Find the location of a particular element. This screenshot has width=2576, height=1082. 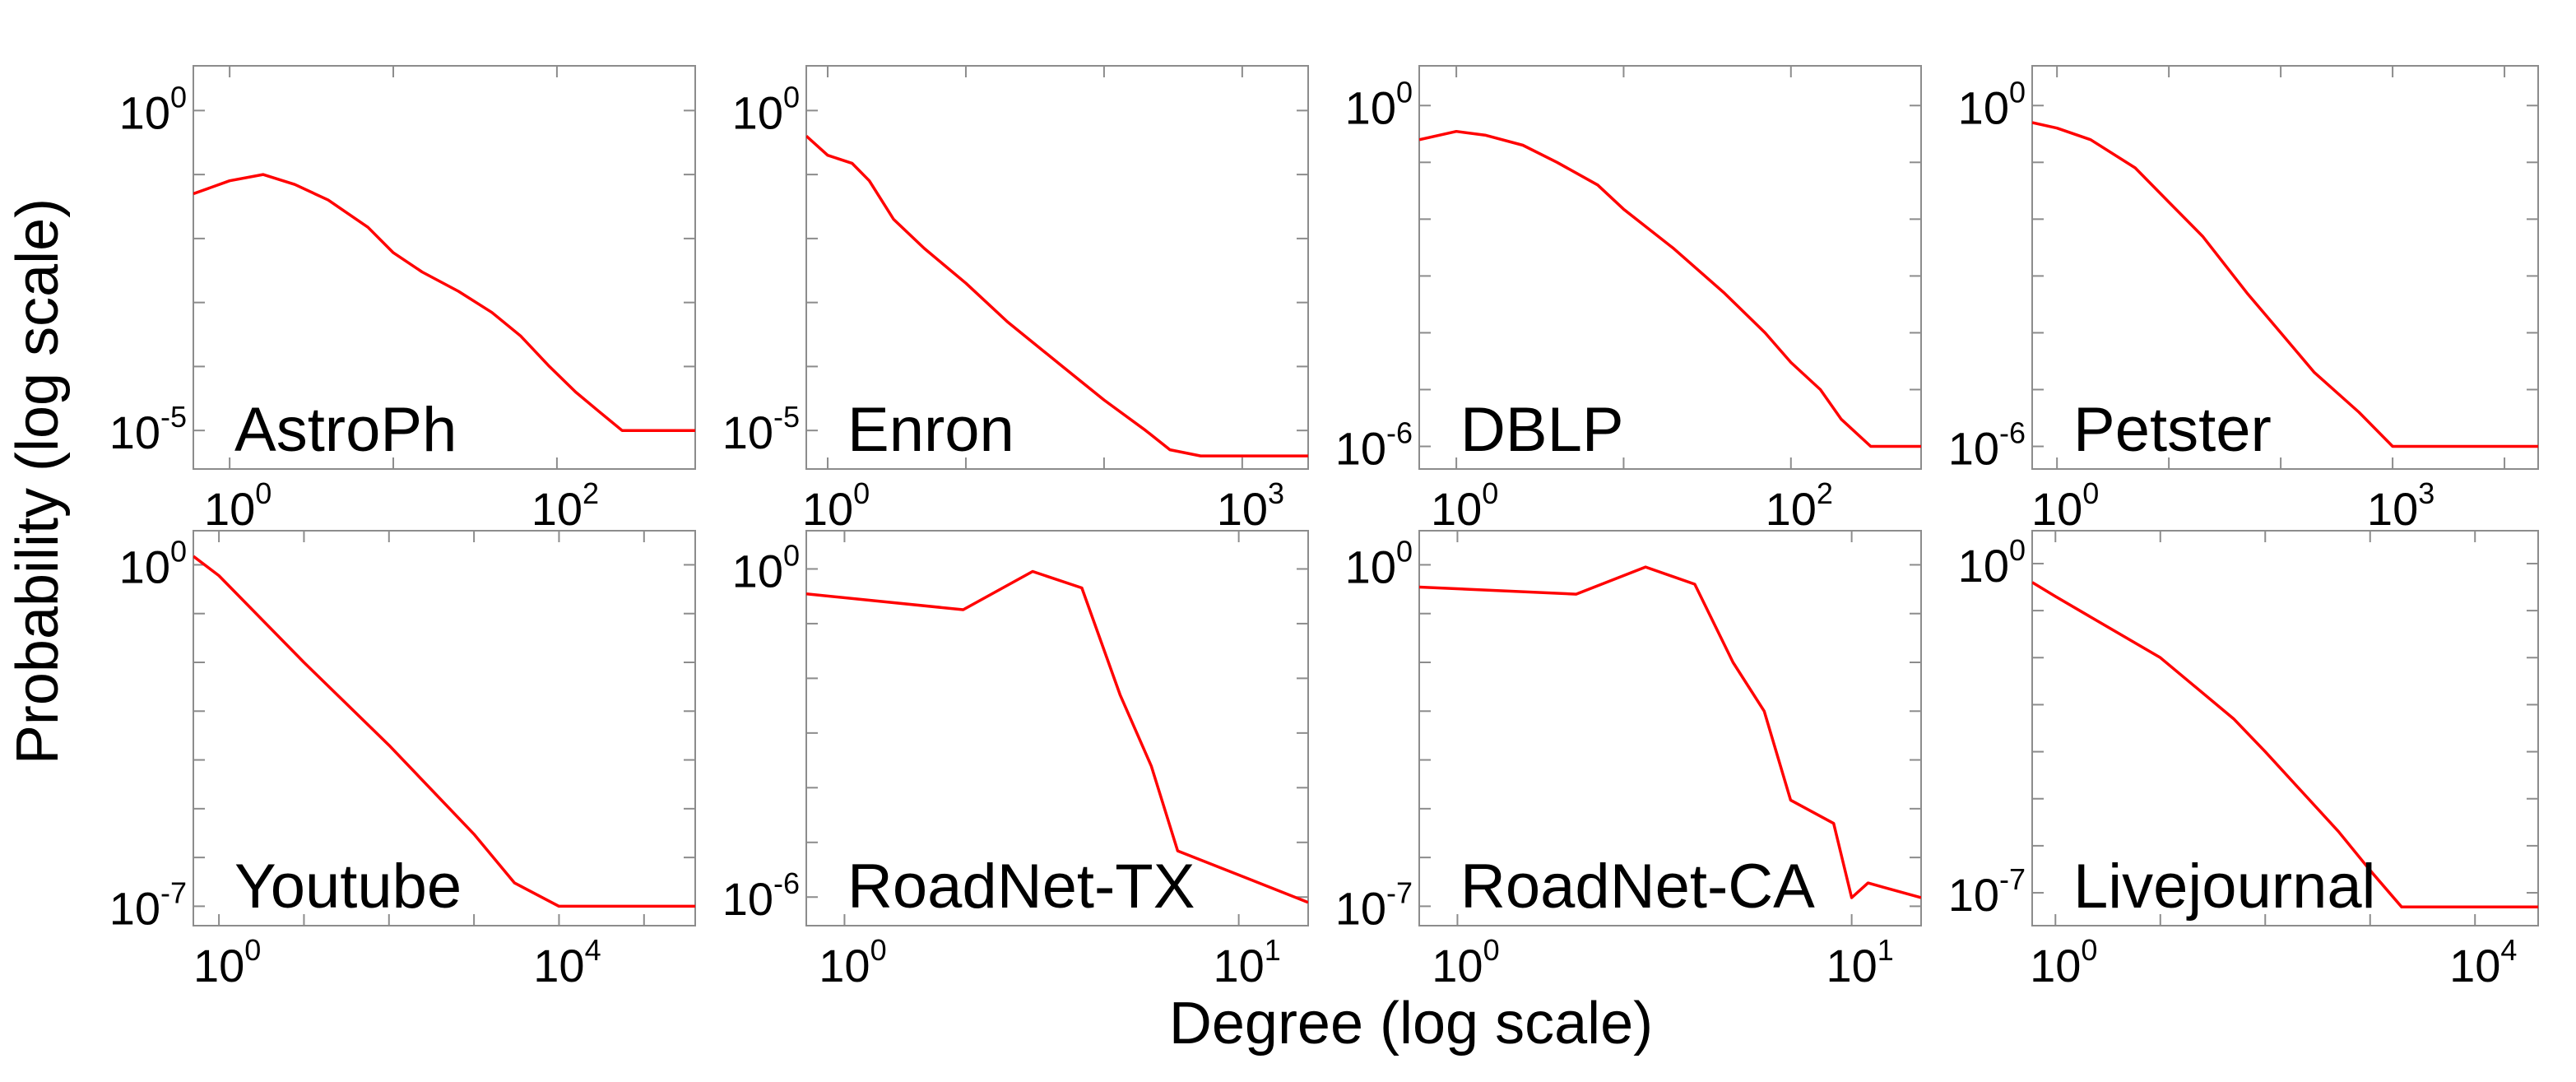

series-line-roadnet-ca is located at coordinates (1670, 732).